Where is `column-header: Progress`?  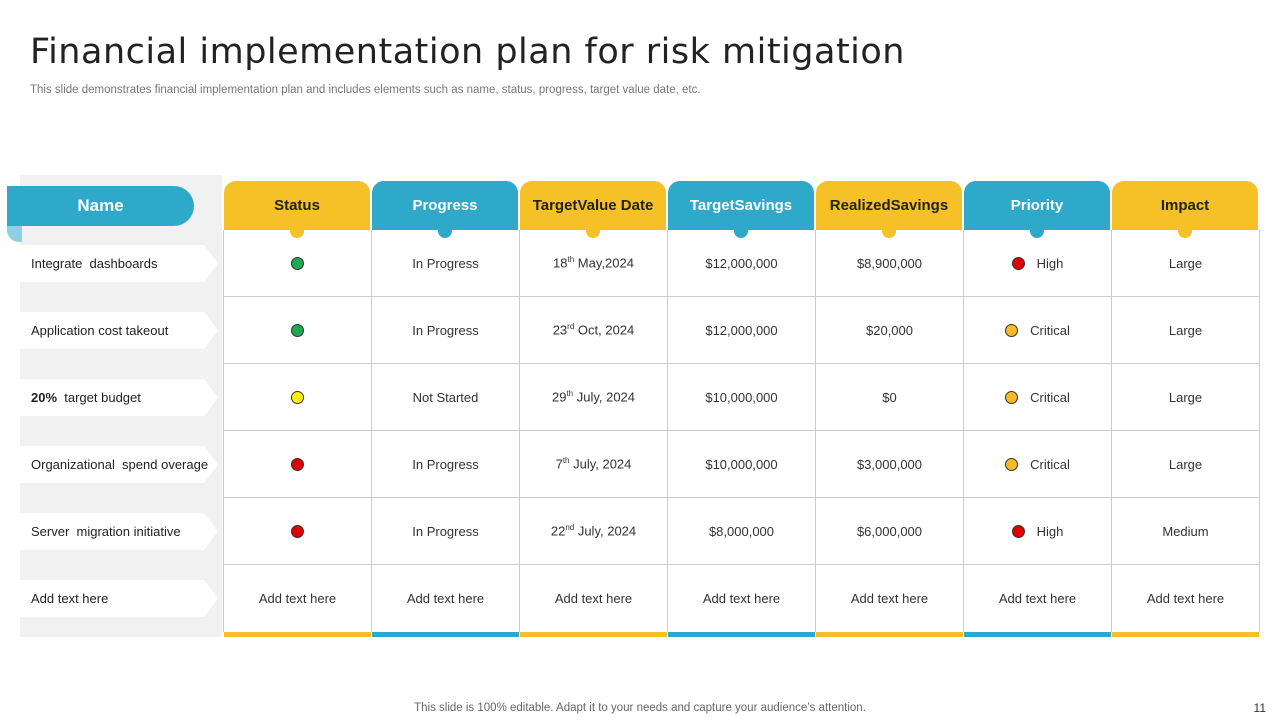
column-header: Progress is located at coordinates (445, 205).